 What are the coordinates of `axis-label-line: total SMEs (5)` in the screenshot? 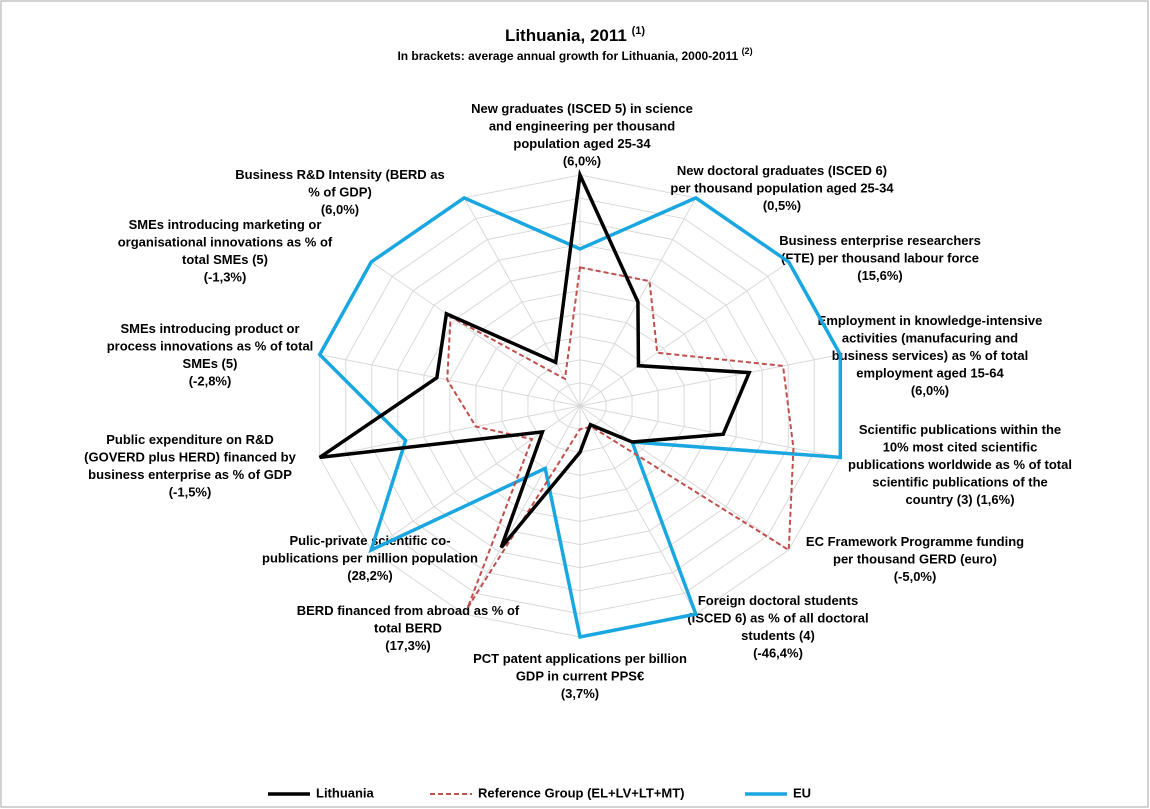 It's located at (225, 259).